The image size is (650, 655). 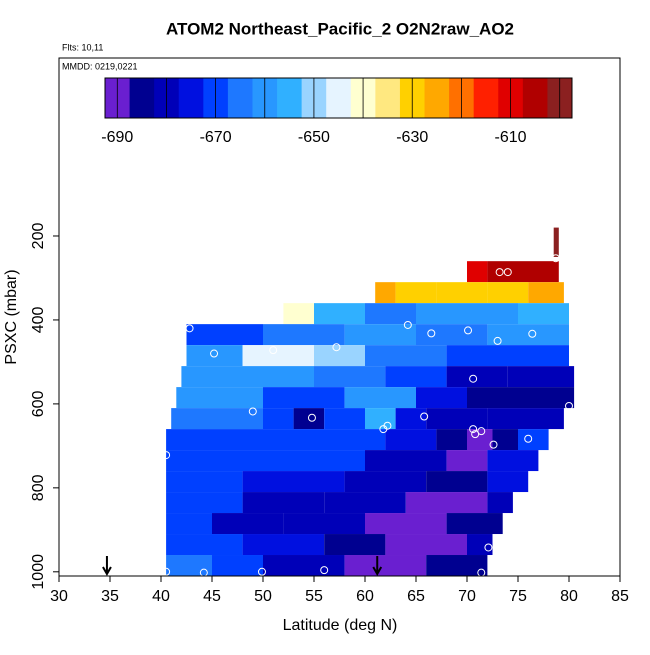 I want to click on colorbar-tick-label: -630, so click(x=412, y=137).